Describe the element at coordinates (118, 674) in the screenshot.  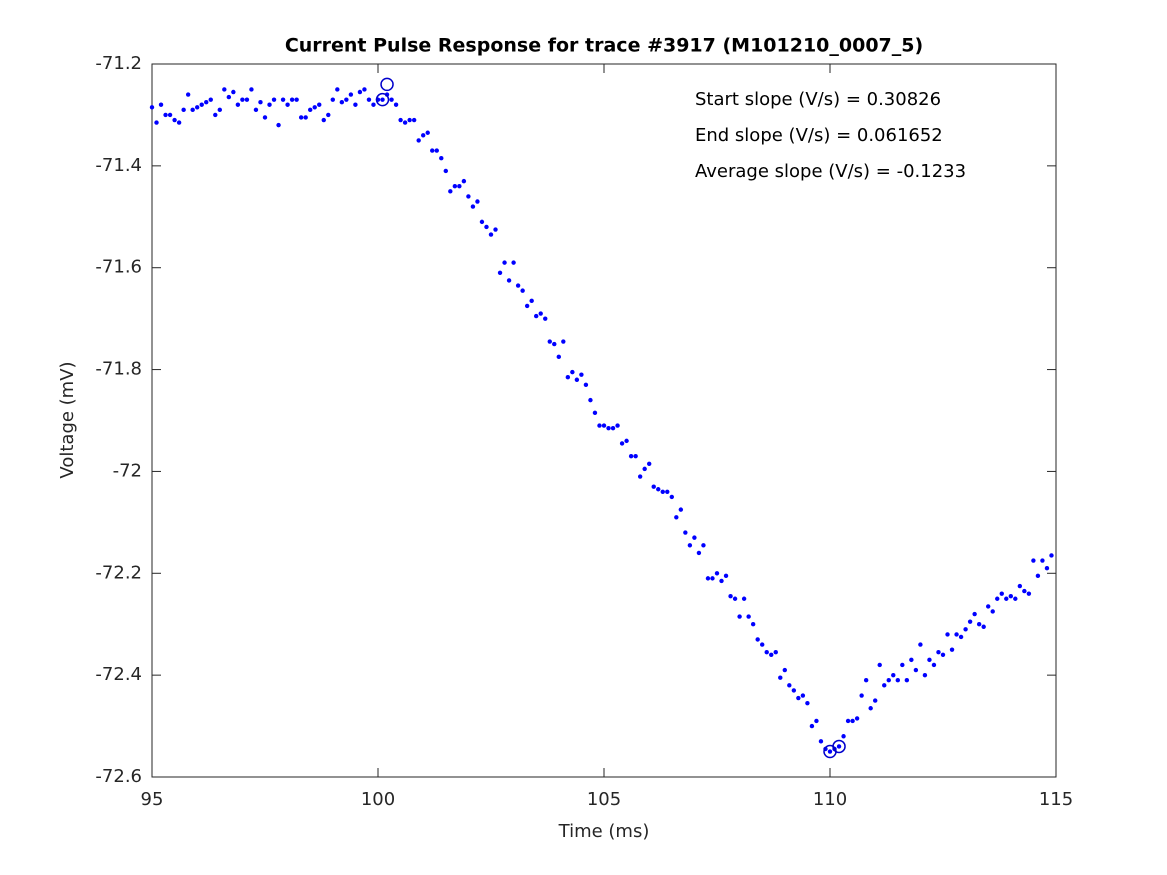
I see `y-tick-label: -72.4` at that location.